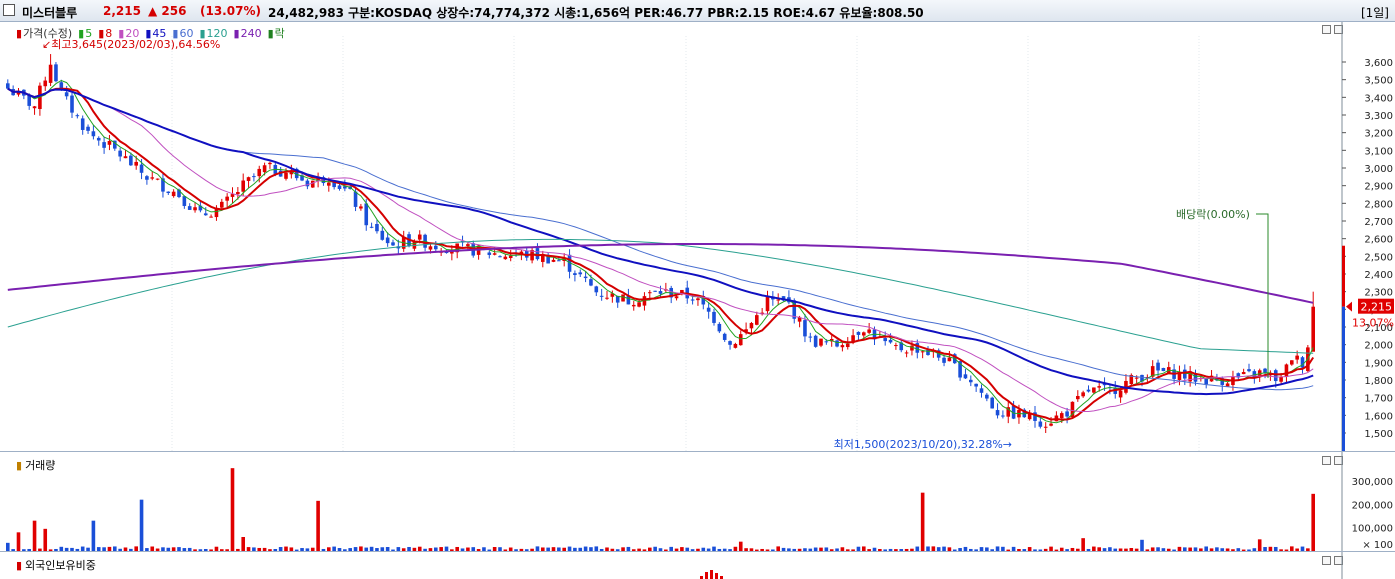  I want to click on legend-swatch-icon: ▮, so click(81, 33).